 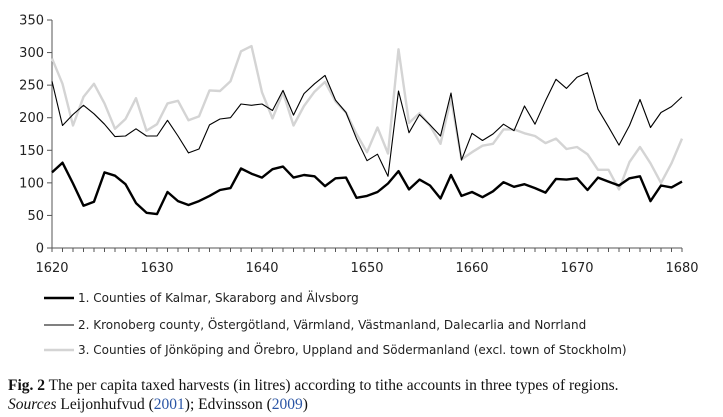 I want to click on sources-mid: ); Edvinsson (, so click(x=228, y=404).